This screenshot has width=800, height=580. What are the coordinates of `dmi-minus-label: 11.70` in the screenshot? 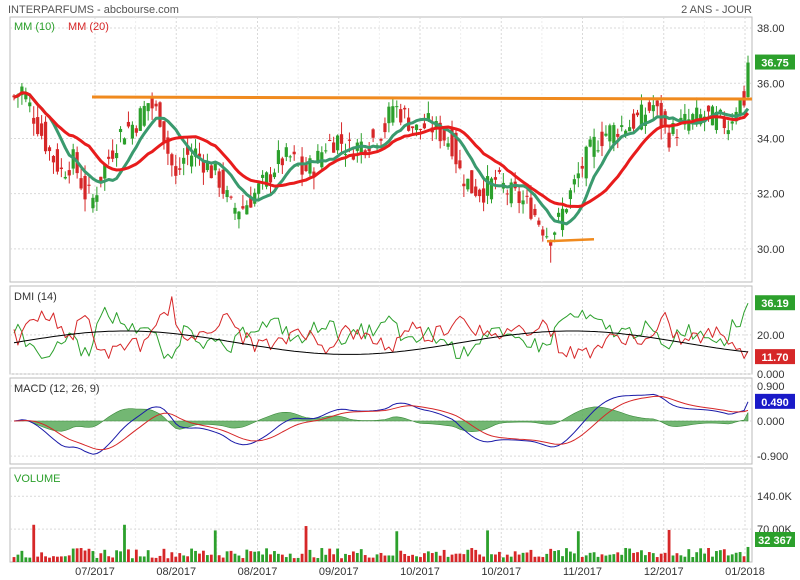 It's located at (775, 358).